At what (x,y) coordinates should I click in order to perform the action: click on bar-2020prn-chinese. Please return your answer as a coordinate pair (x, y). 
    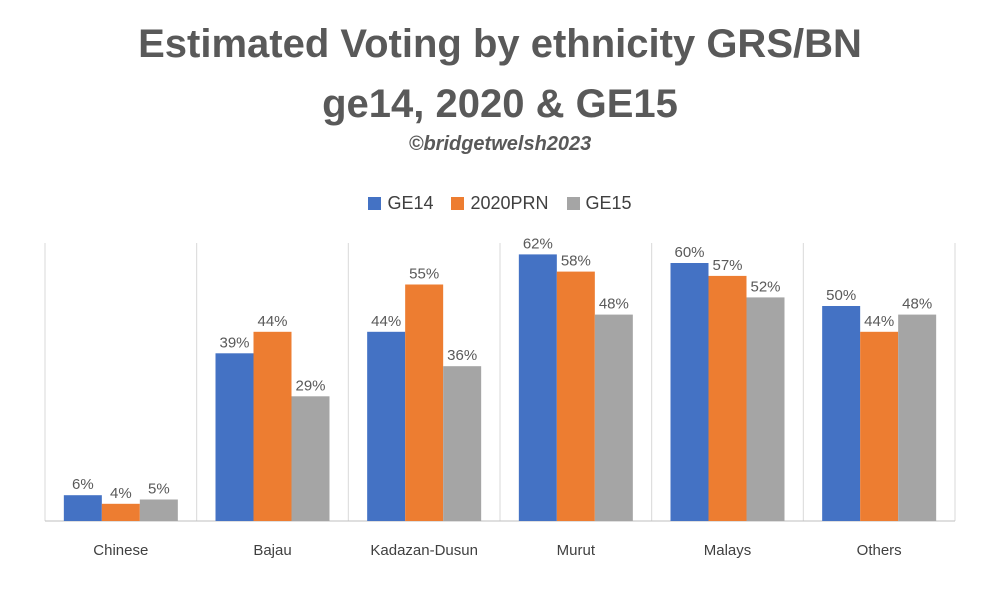
    Looking at the image, I should click on (120, 512).